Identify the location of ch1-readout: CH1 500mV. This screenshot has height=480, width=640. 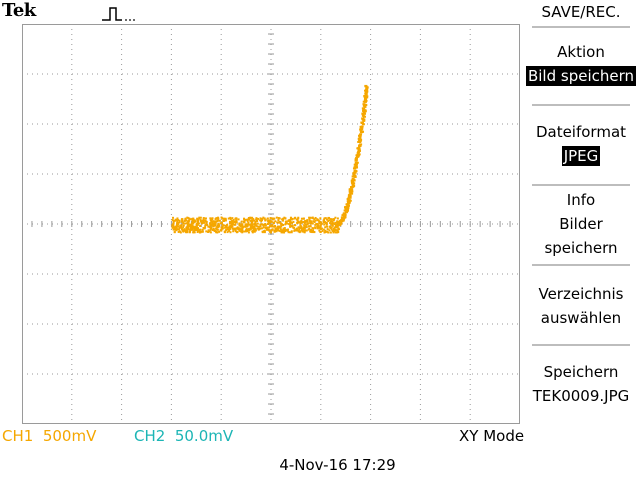
(49, 436).